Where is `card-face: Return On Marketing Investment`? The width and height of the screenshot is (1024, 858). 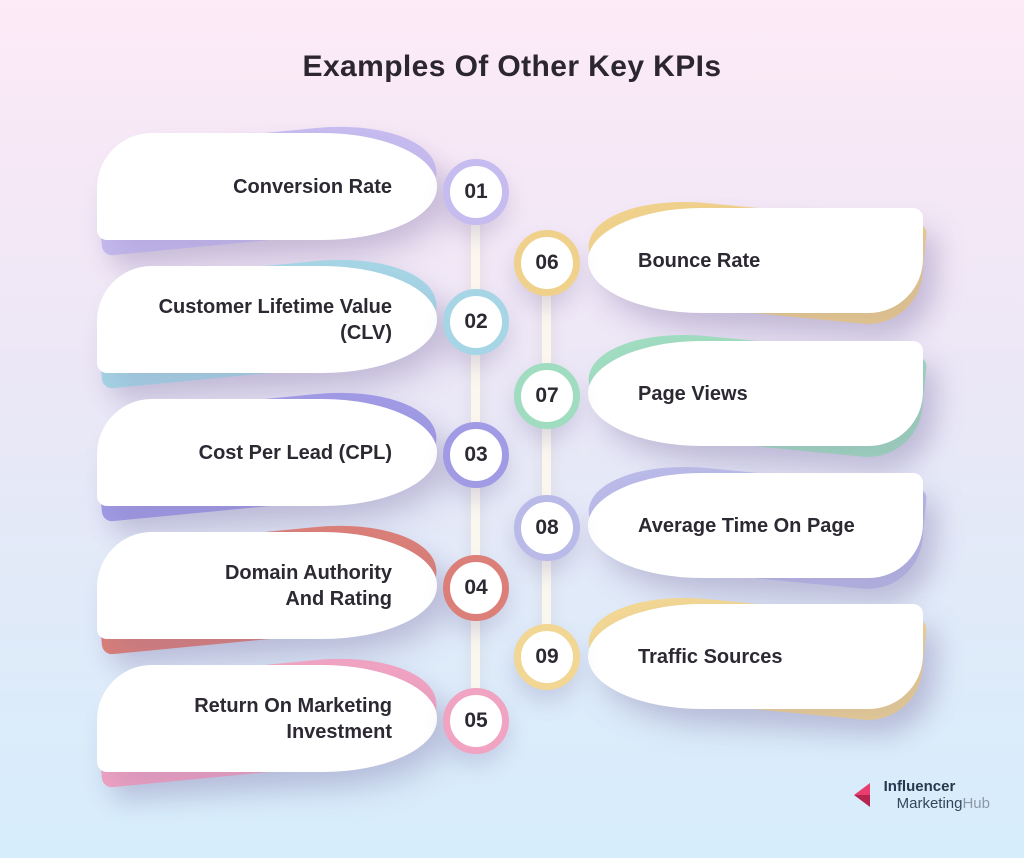
card-face: Return On Marketing Investment is located at coordinates (267, 718).